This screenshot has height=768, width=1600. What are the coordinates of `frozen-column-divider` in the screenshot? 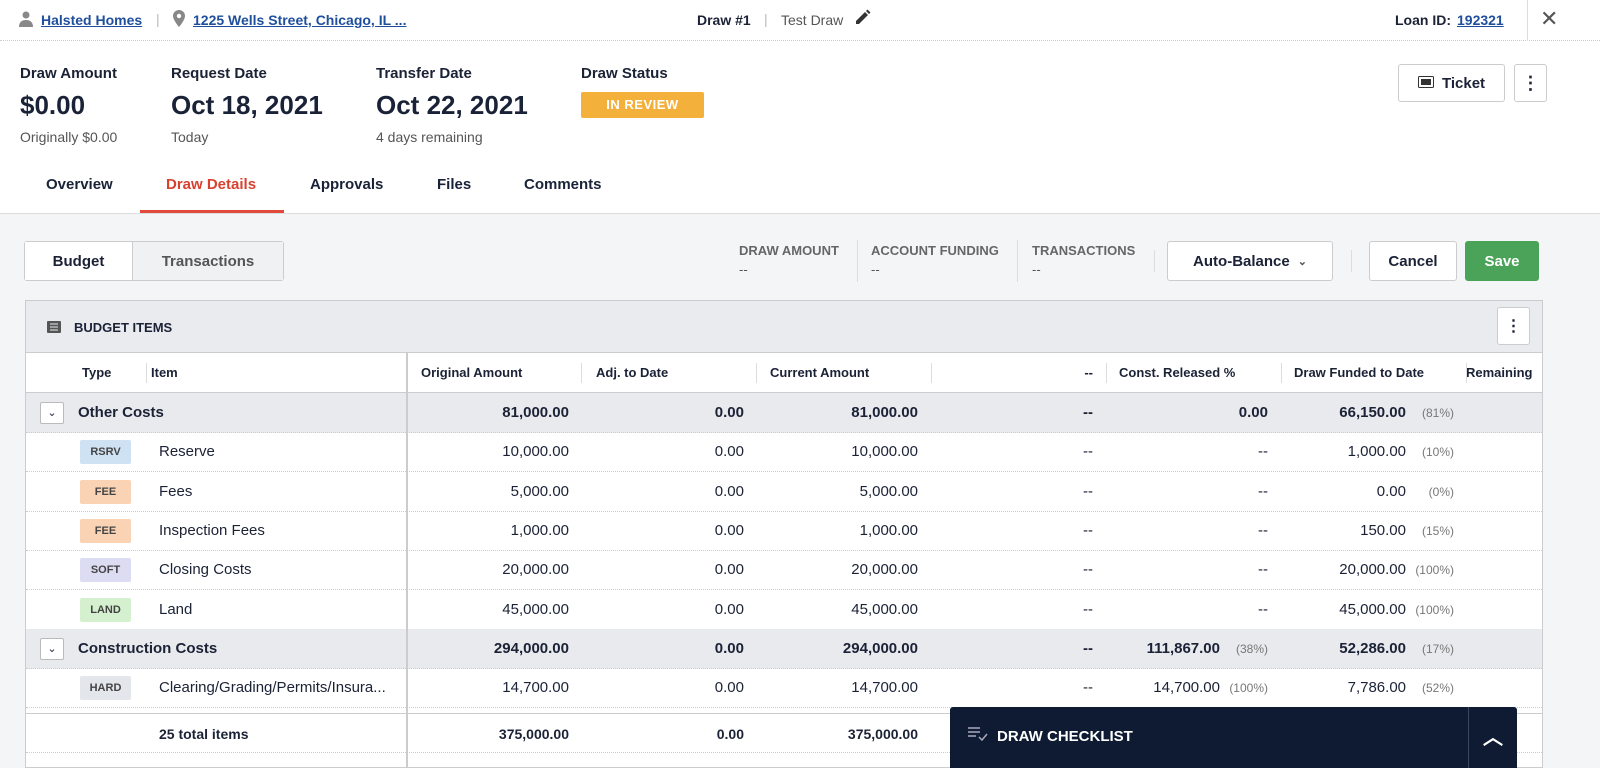 It's located at (407, 560).